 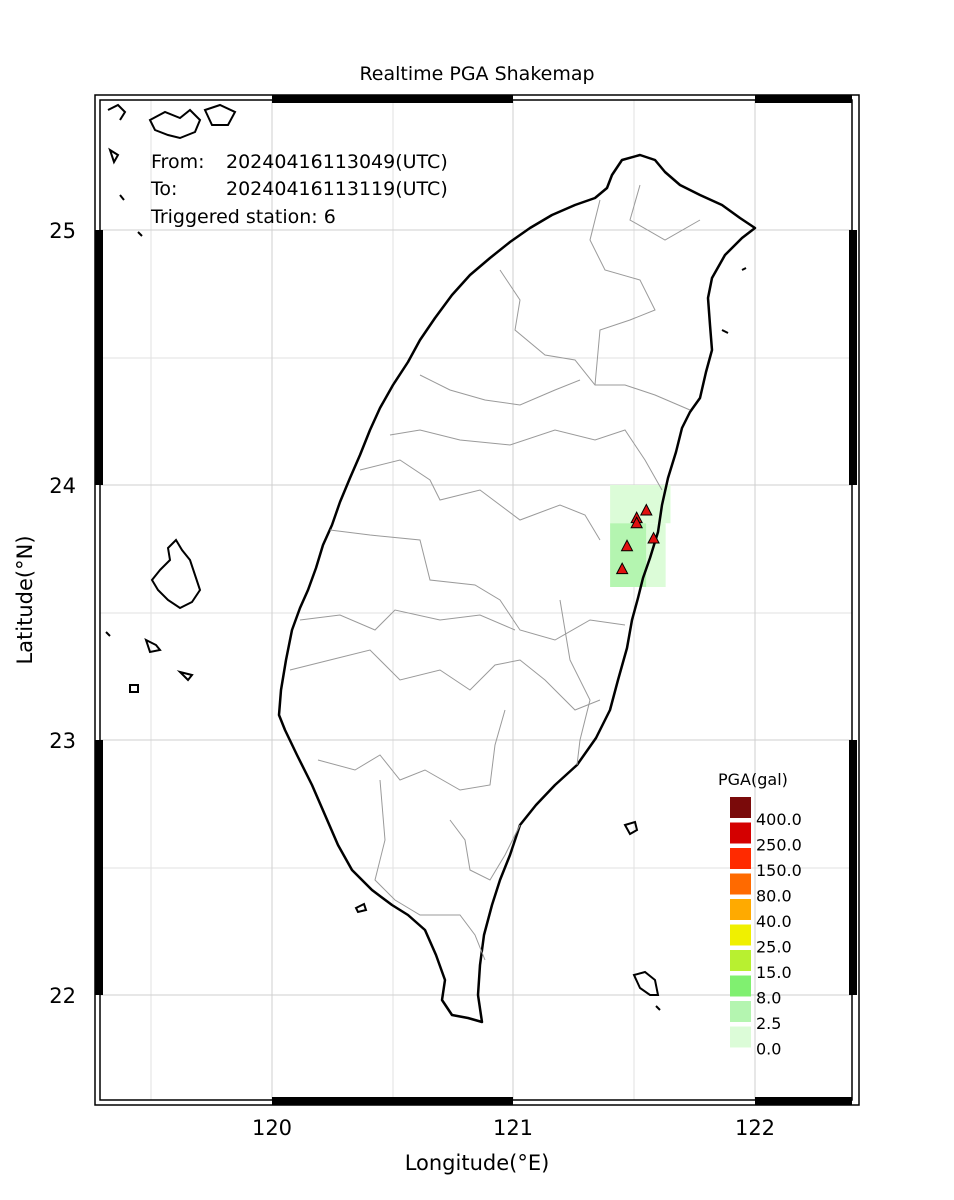 What do you see at coordinates (779, 819) in the screenshot?
I see `legend-label: 400.0` at bounding box center [779, 819].